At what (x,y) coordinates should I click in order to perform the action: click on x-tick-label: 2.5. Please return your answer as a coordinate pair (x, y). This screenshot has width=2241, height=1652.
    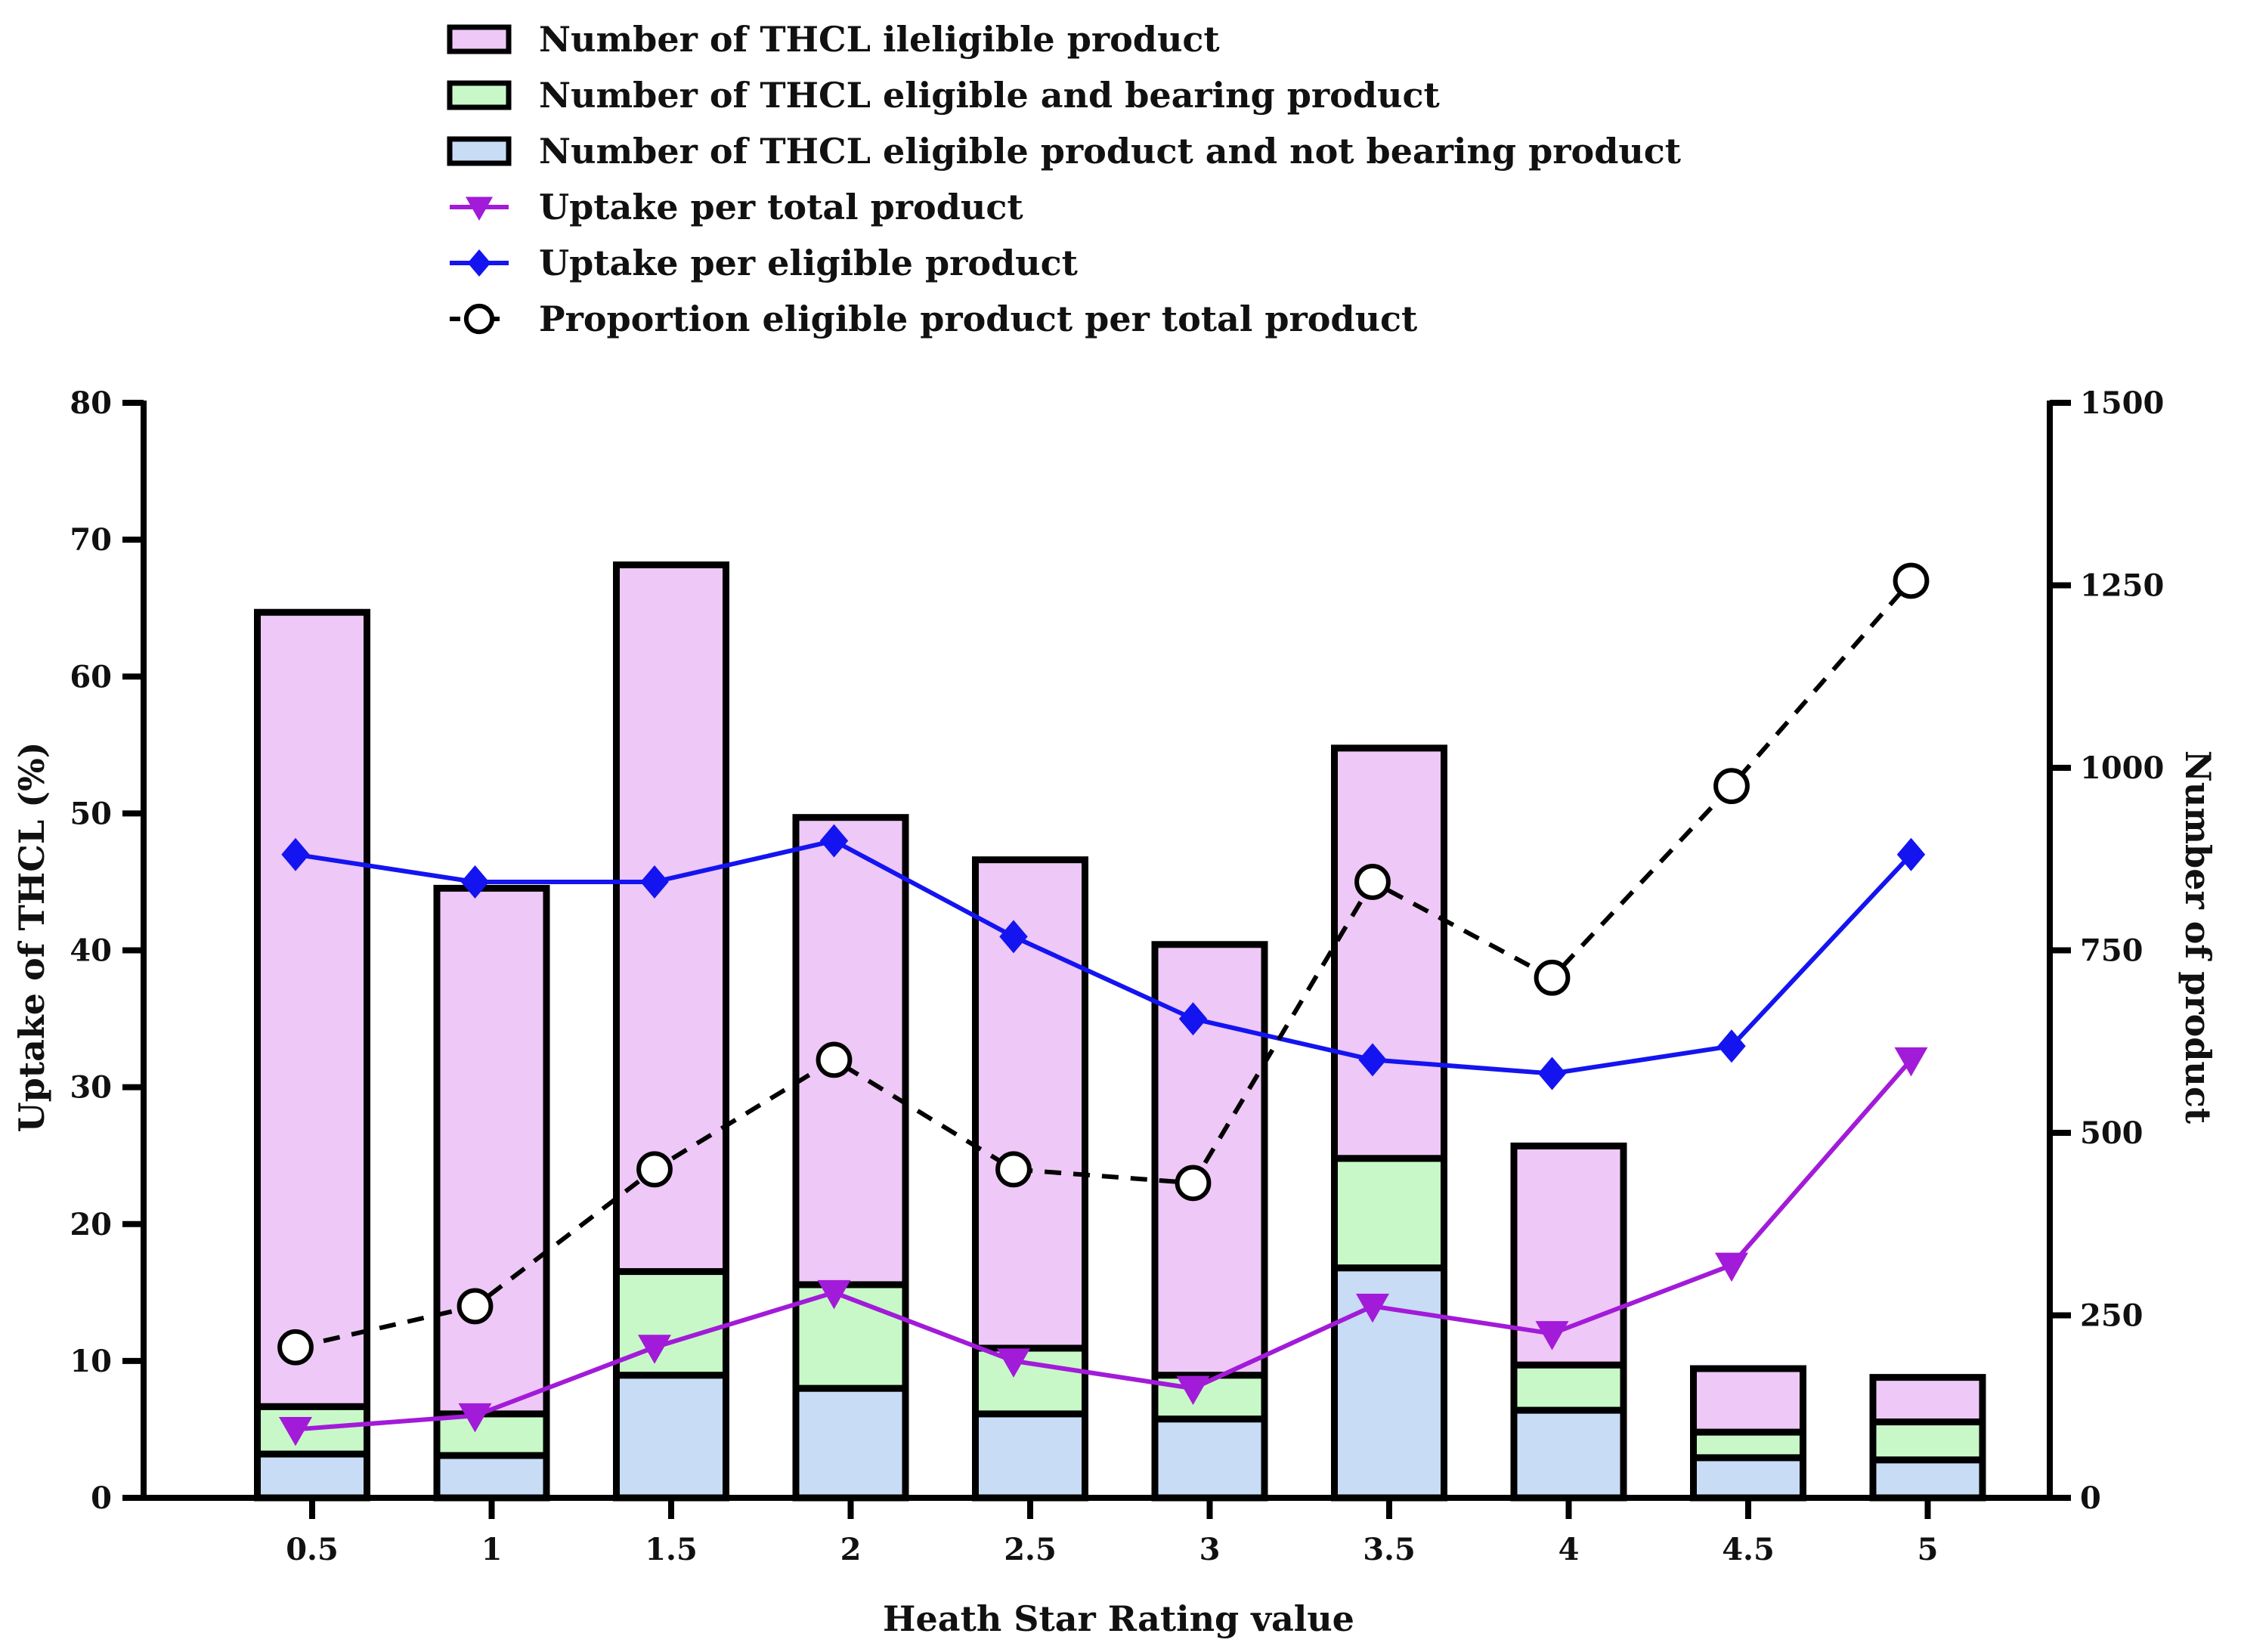
    Looking at the image, I should click on (1031, 1549).